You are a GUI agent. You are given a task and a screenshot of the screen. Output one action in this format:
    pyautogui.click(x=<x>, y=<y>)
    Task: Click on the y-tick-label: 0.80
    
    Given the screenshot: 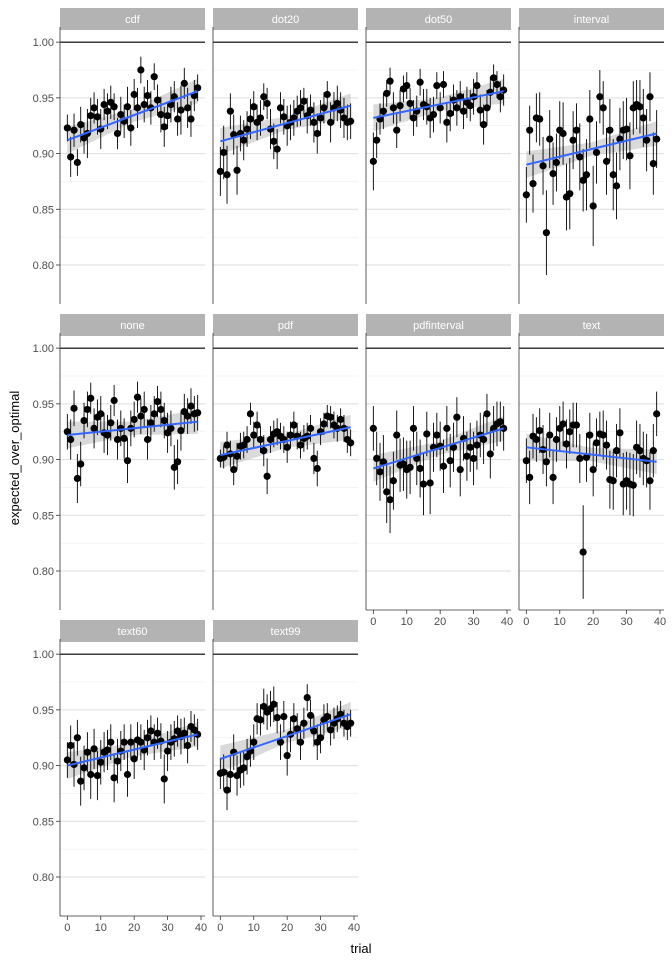 What is the action you would take?
    pyautogui.click(x=43, y=878)
    